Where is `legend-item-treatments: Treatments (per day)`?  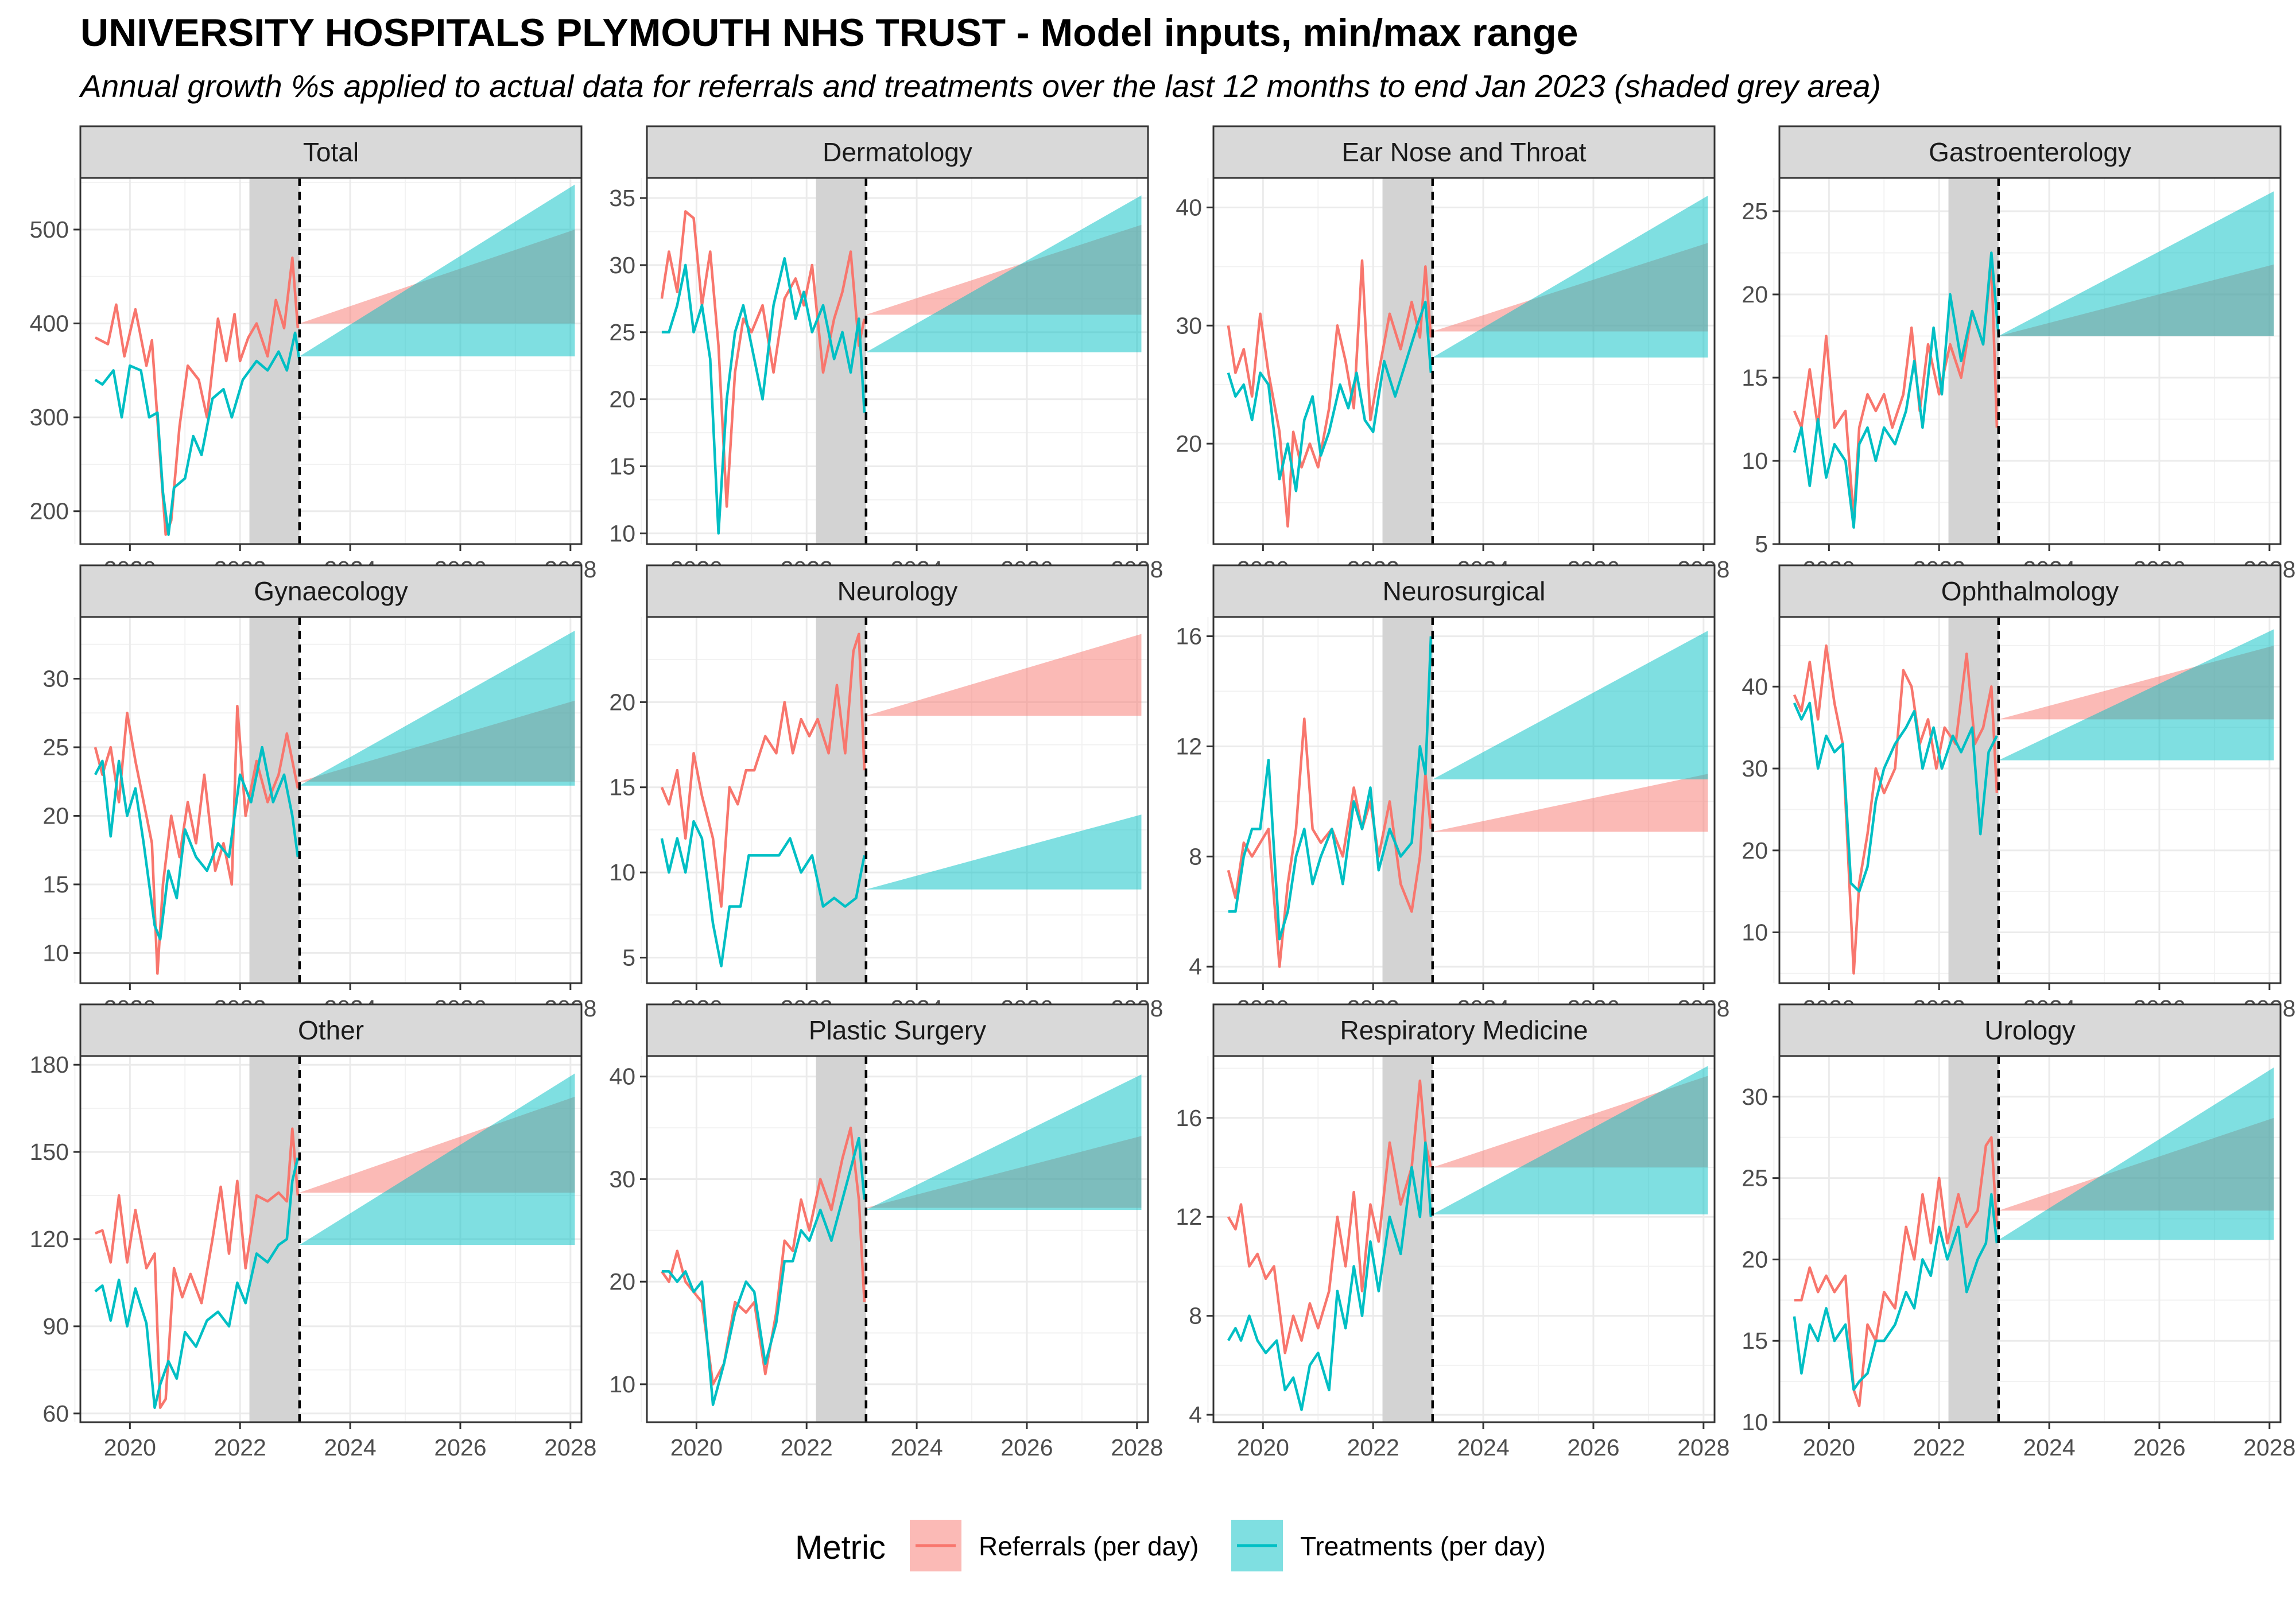 legend-item-treatments: Treatments (per day) is located at coordinates (1388, 1545).